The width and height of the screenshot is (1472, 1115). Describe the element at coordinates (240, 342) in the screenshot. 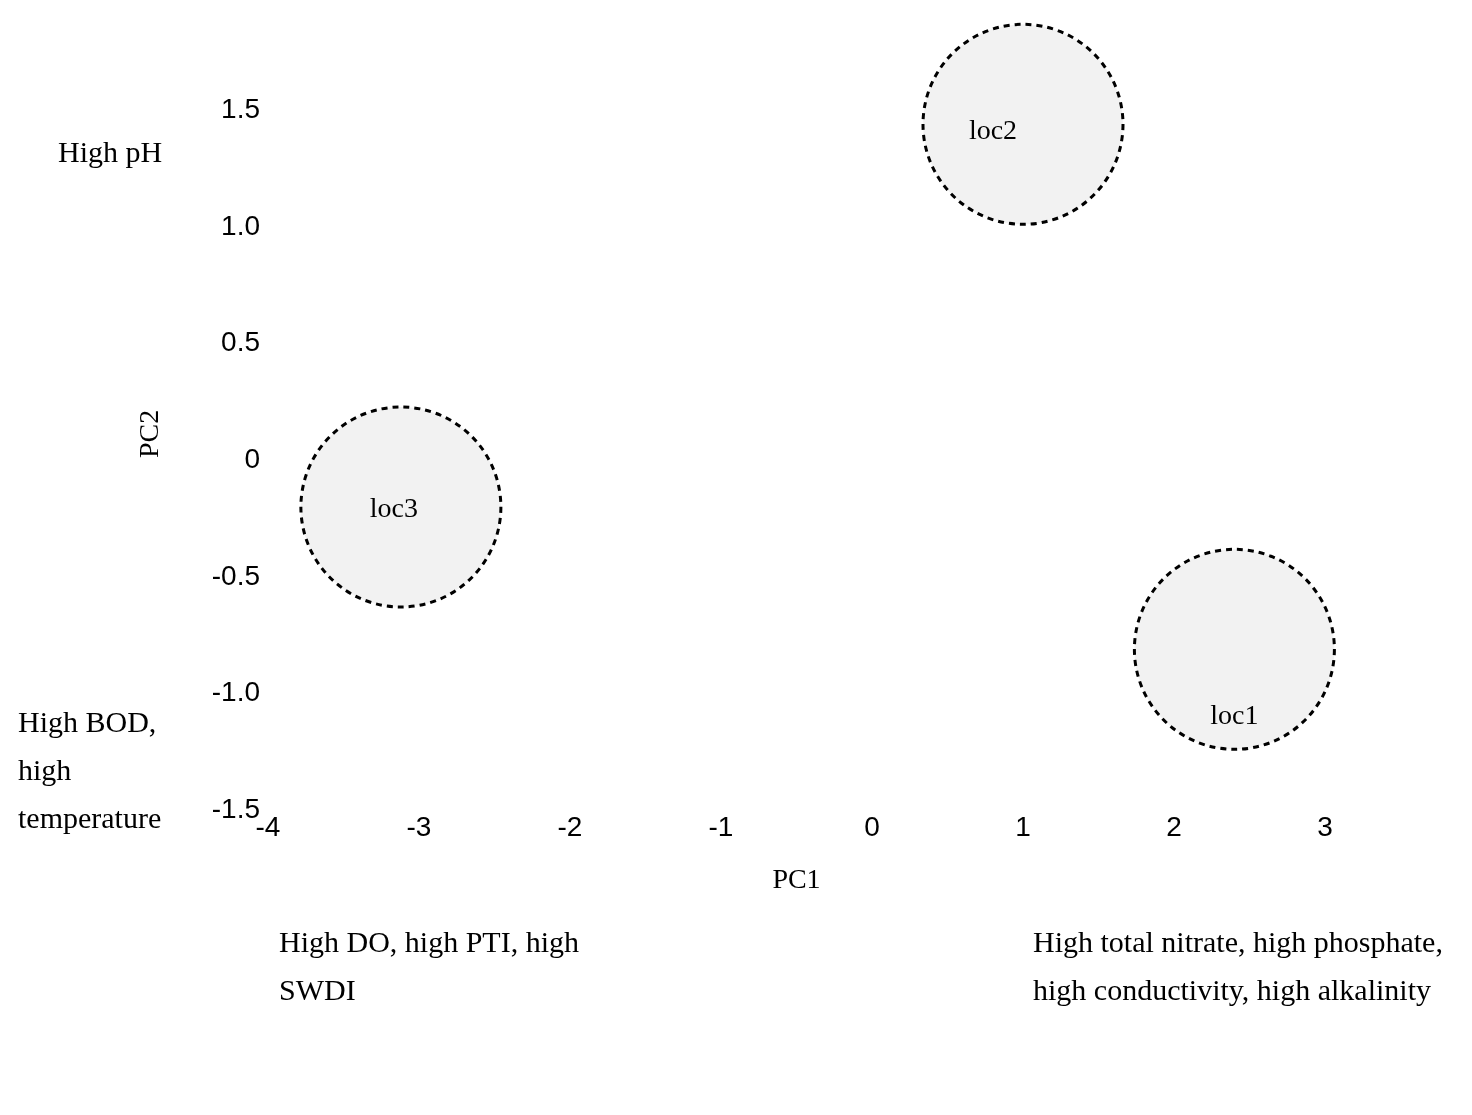

I see `y-tick-label: 0.5` at that location.